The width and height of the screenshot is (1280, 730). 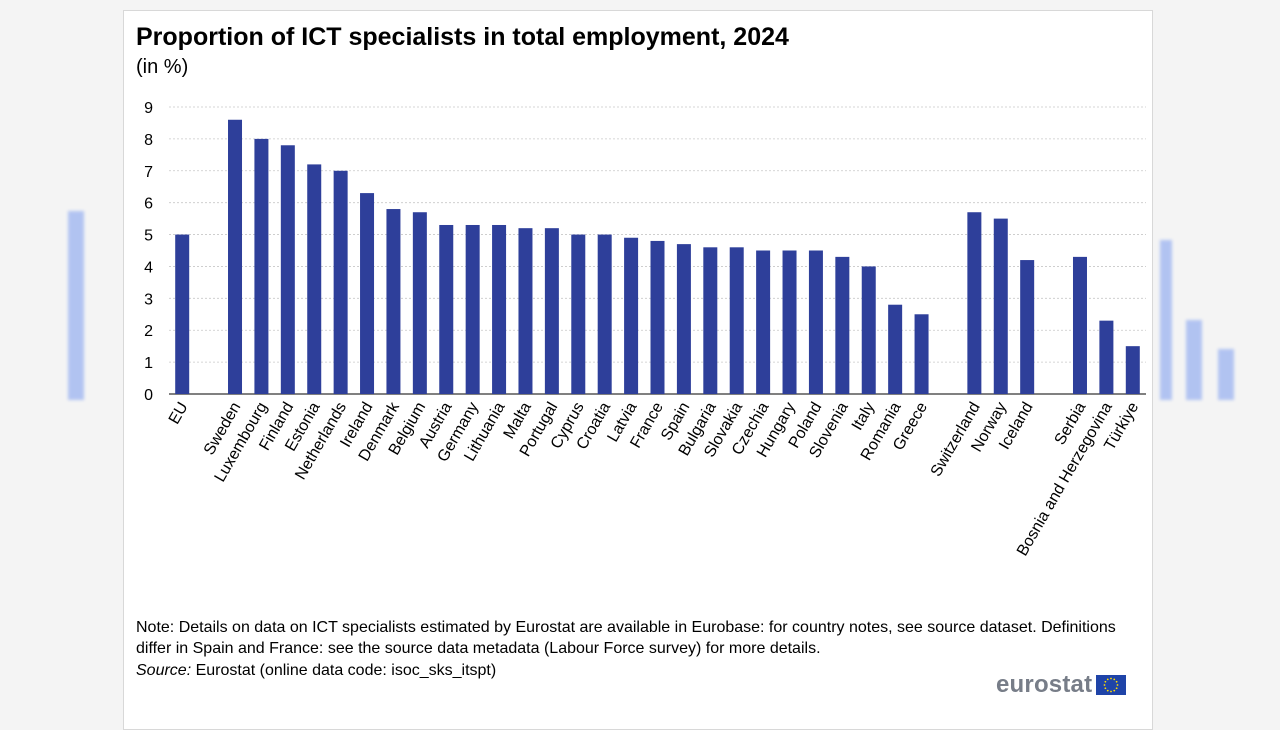 I want to click on eurostat-logo: eurostat, so click(x=1061, y=685).